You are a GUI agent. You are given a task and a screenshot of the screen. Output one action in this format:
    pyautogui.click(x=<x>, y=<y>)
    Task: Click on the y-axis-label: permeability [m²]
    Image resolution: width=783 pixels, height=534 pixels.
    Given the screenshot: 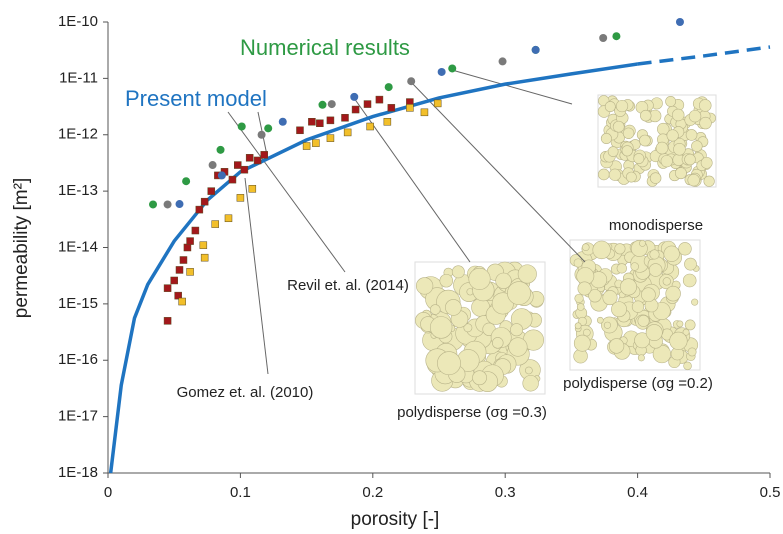 What is the action you would take?
    pyautogui.click(x=21, y=248)
    